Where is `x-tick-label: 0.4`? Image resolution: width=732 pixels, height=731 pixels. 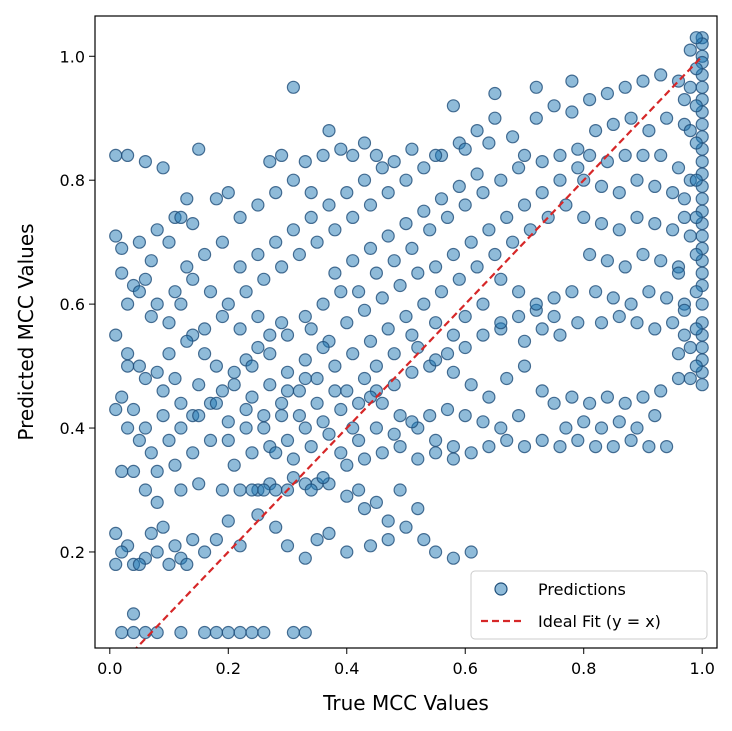 x-tick-label: 0.4 is located at coordinates (346, 668).